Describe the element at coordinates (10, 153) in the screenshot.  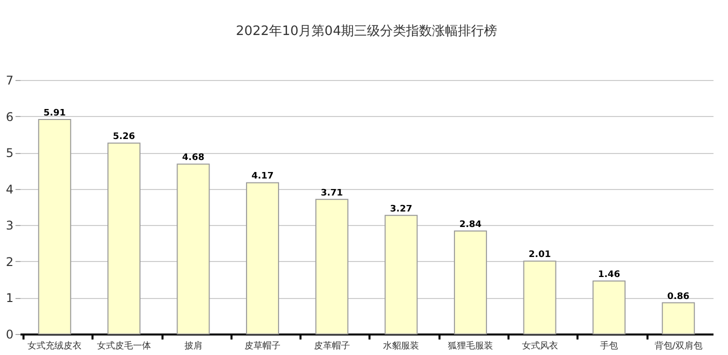
I see `y-tick-label: 5` at that location.